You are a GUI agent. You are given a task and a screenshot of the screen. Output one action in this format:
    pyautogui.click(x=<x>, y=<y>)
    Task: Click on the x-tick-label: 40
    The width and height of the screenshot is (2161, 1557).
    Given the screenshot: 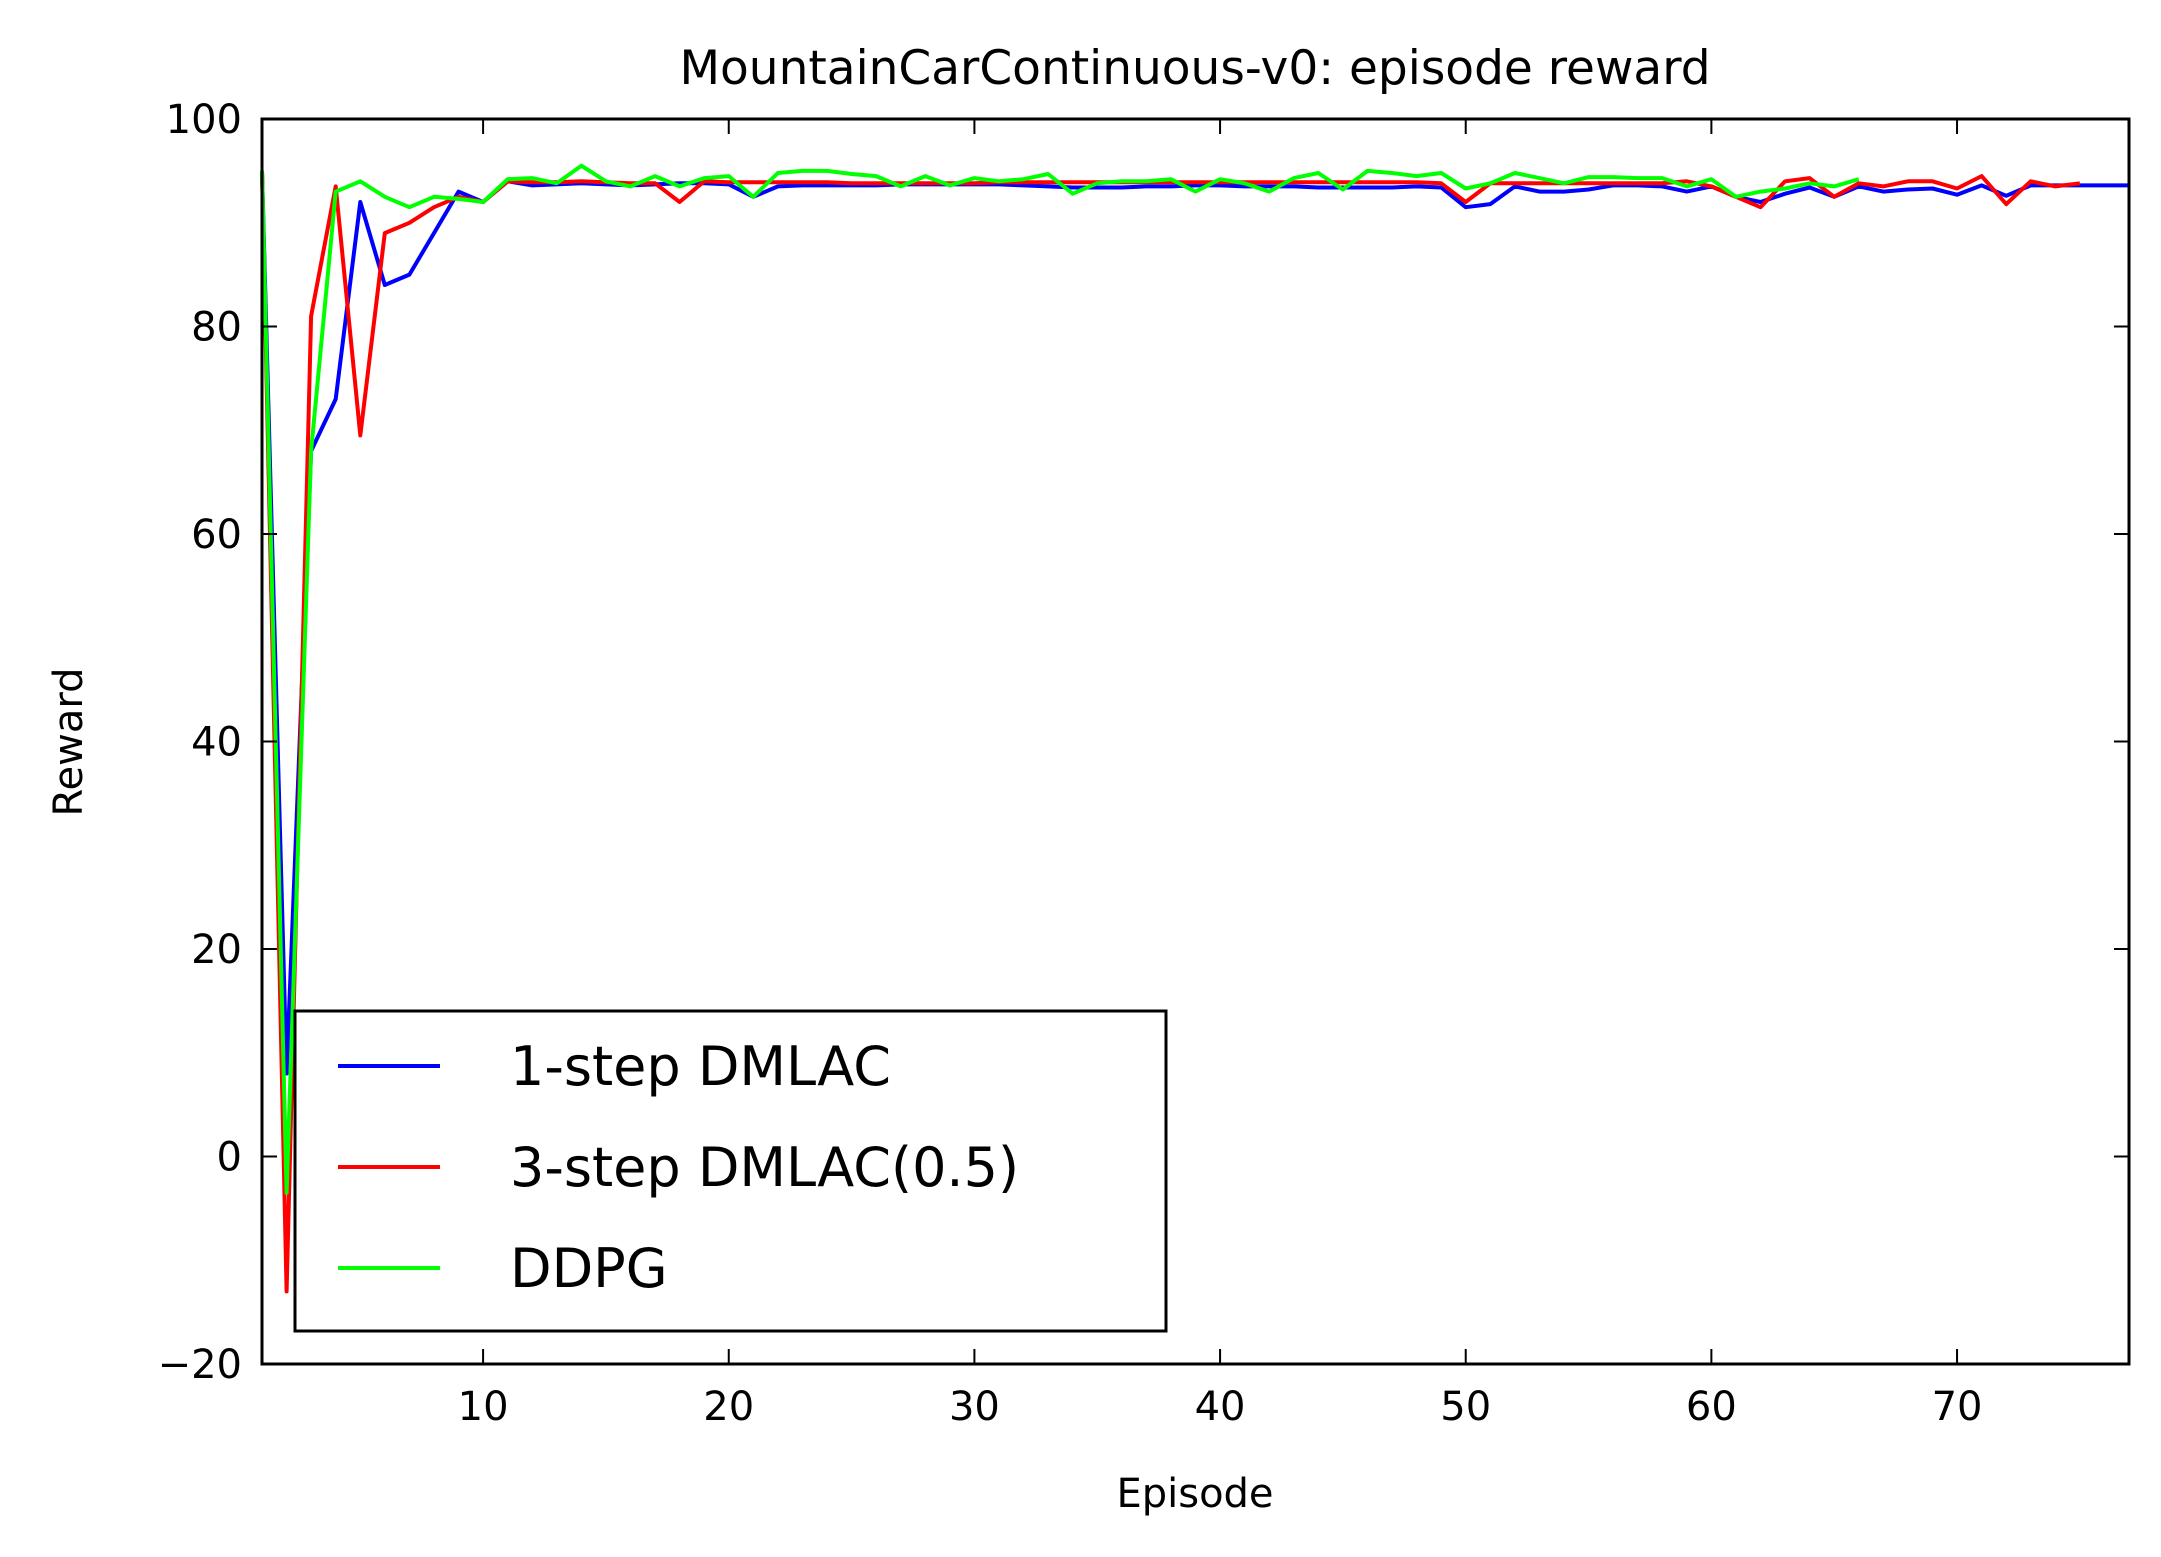 What is the action you would take?
    pyautogui.click(x=1220, y=1407)
    